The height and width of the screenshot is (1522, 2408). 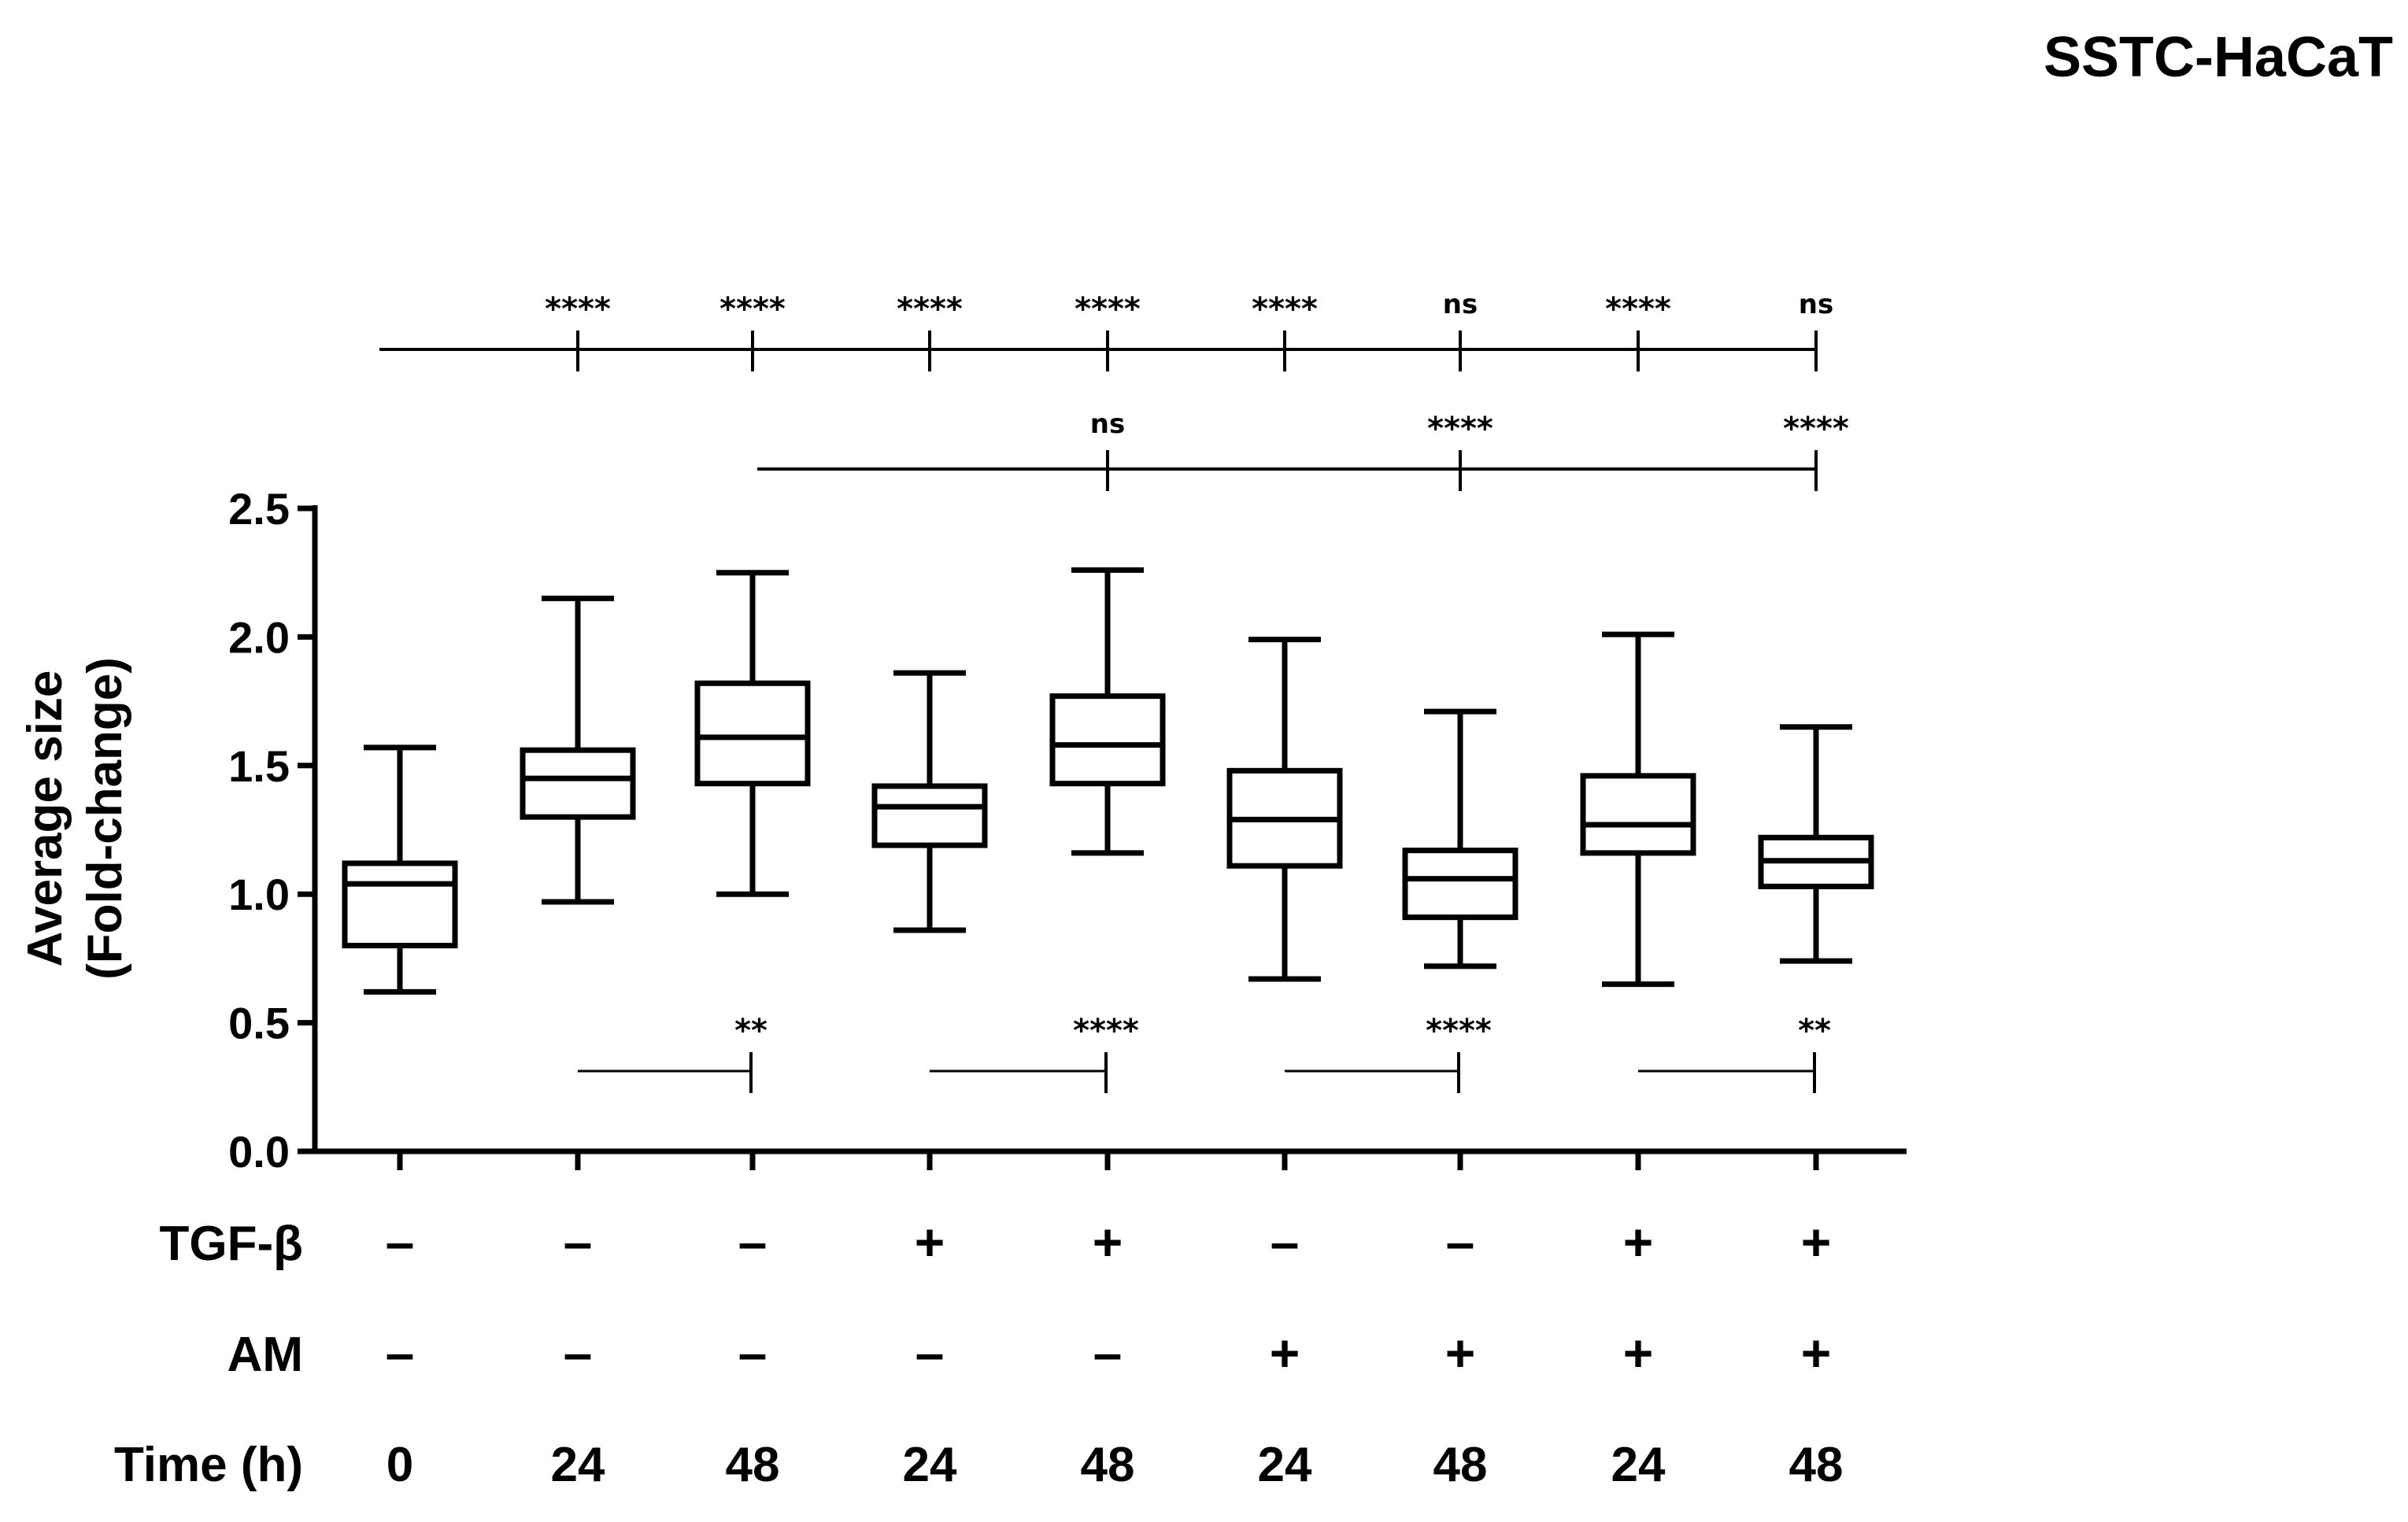 I want to click on chart-title: SSTC-HaCaT, so click(x=2218, y=57).